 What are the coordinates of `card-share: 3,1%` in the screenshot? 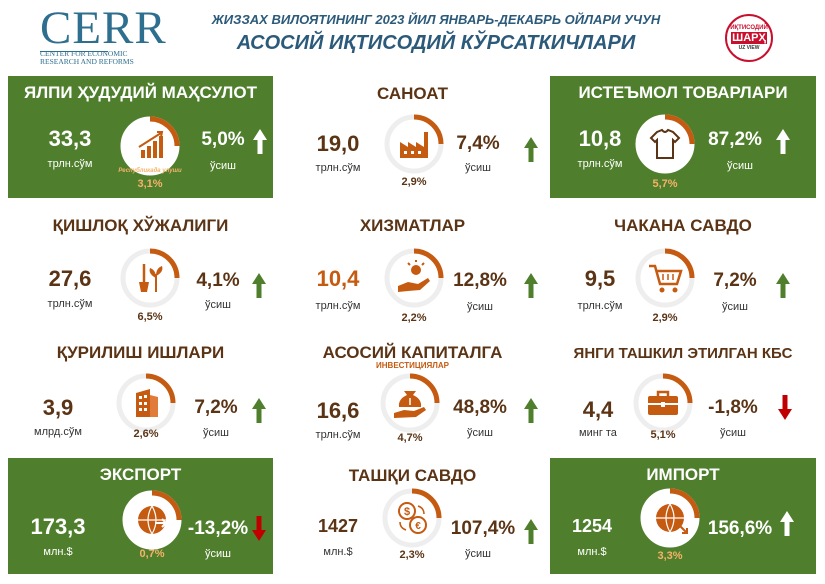 It's located at (150, 184).